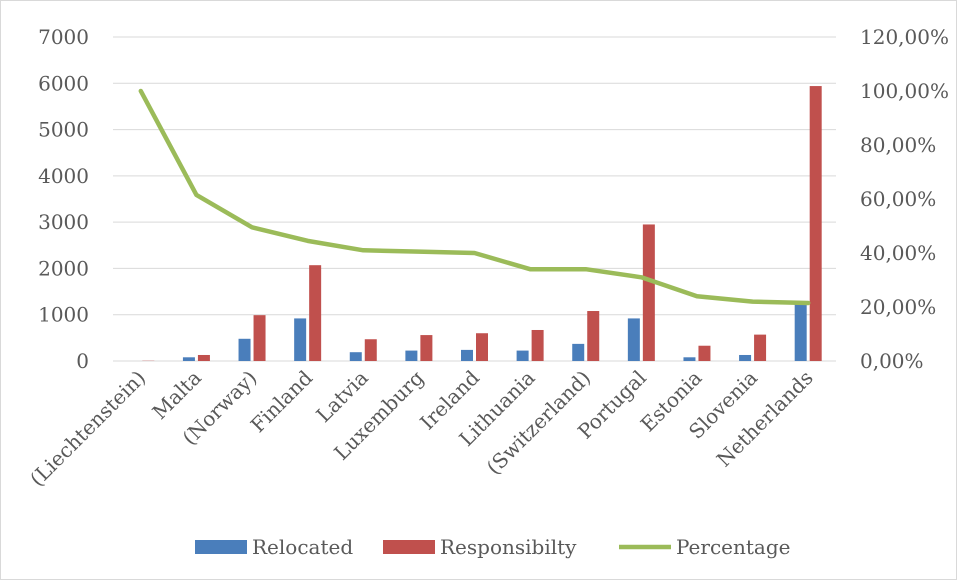 This screenshot has height=581, width=957. Describe the element at coordinates (508, 547) in the screenshot. I see `legend-label: Responsibilty` at that location.